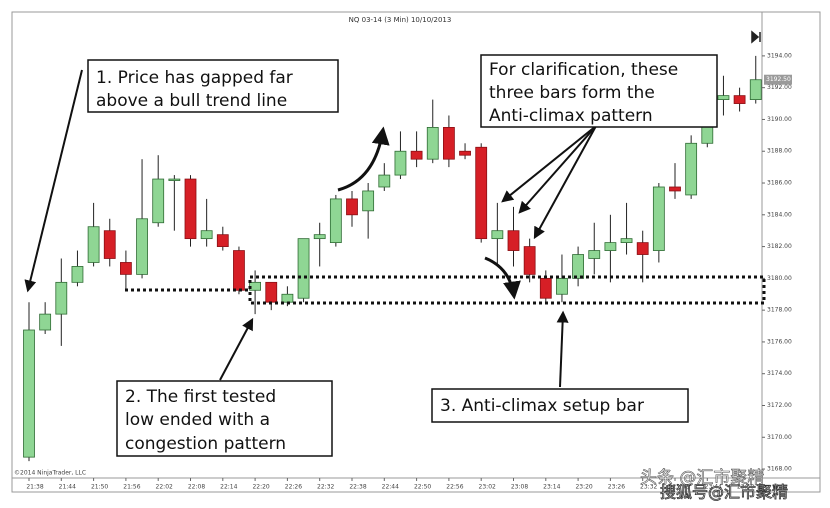 This screenshot has height=508, width=830. I want to click on x-tick-label: 23:20, so click(583, 487).